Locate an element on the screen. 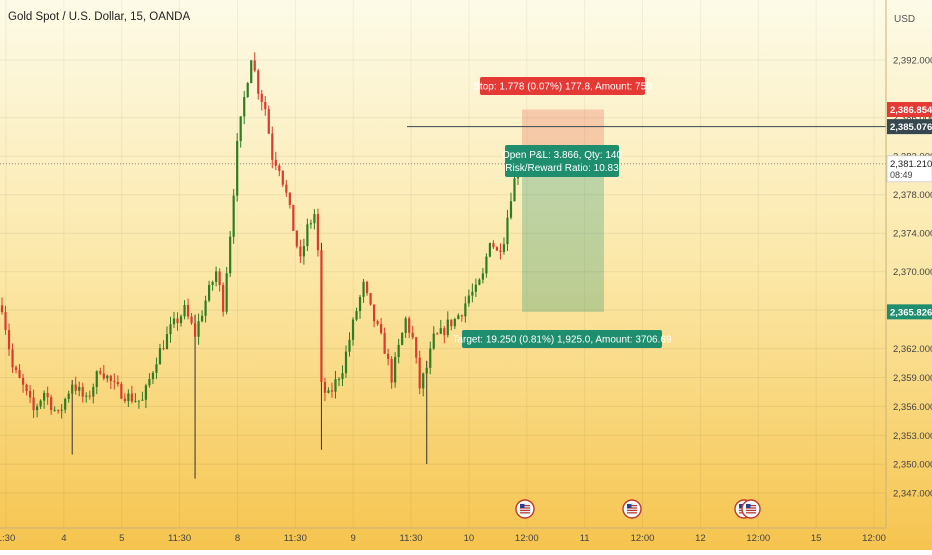 The height and width of the screenshot is (555, 932). target-label-bg is located at coordinates (562, 339).